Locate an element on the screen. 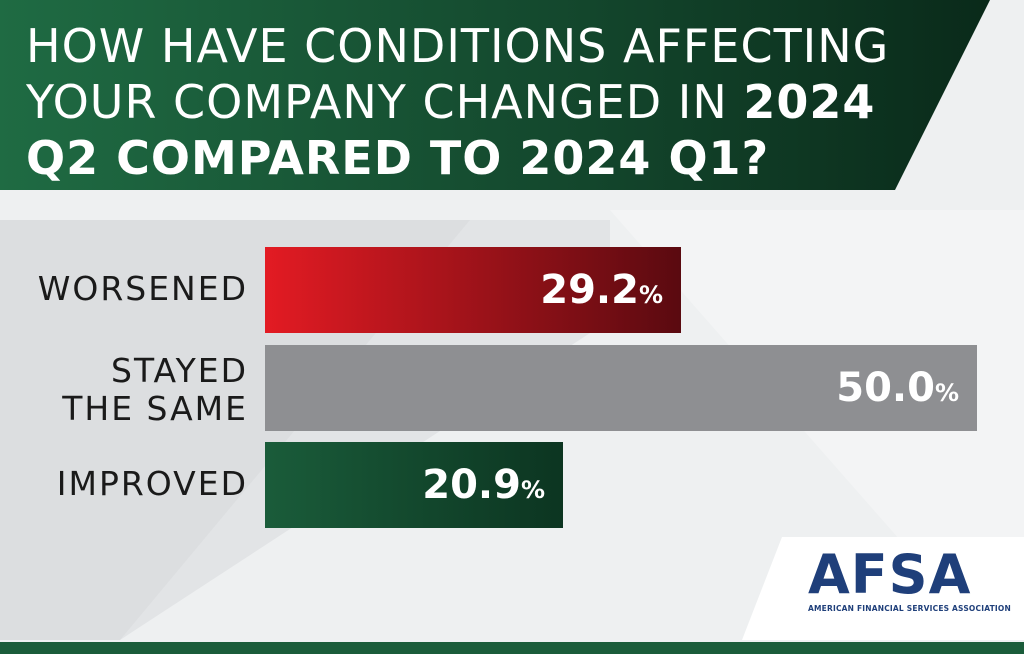 The width and height of the screenshot is (1024, 654). bar-value-label: 20.9% is located at coordinates (483, 485).